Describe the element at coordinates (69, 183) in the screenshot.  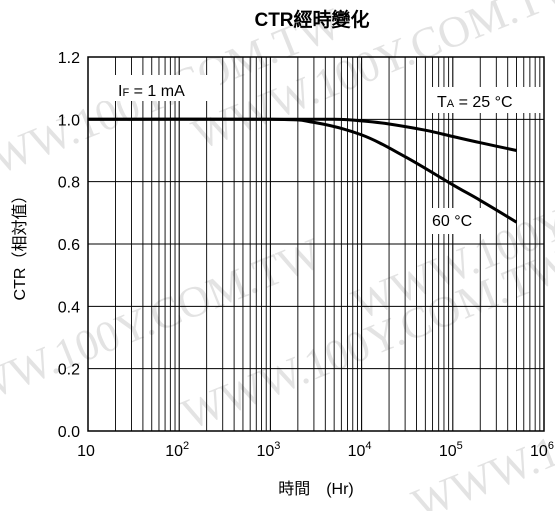
I see `y-tick-label: 0.8` at that location.